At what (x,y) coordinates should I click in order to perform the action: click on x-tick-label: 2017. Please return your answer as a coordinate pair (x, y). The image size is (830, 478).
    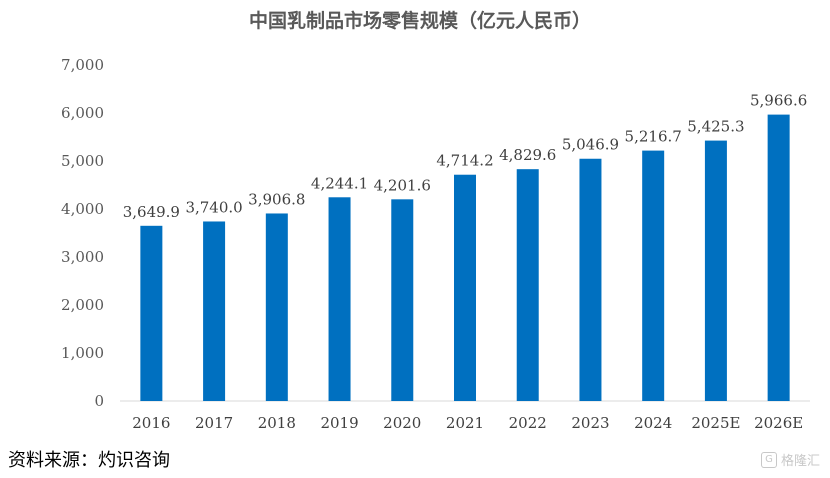
    Looking at the image, I should click on (214, 423).